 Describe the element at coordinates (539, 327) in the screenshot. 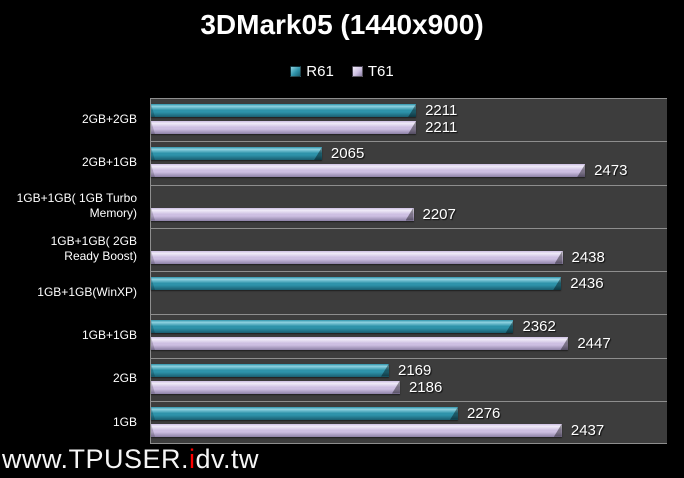

I see `value-label: 2362` at that location.